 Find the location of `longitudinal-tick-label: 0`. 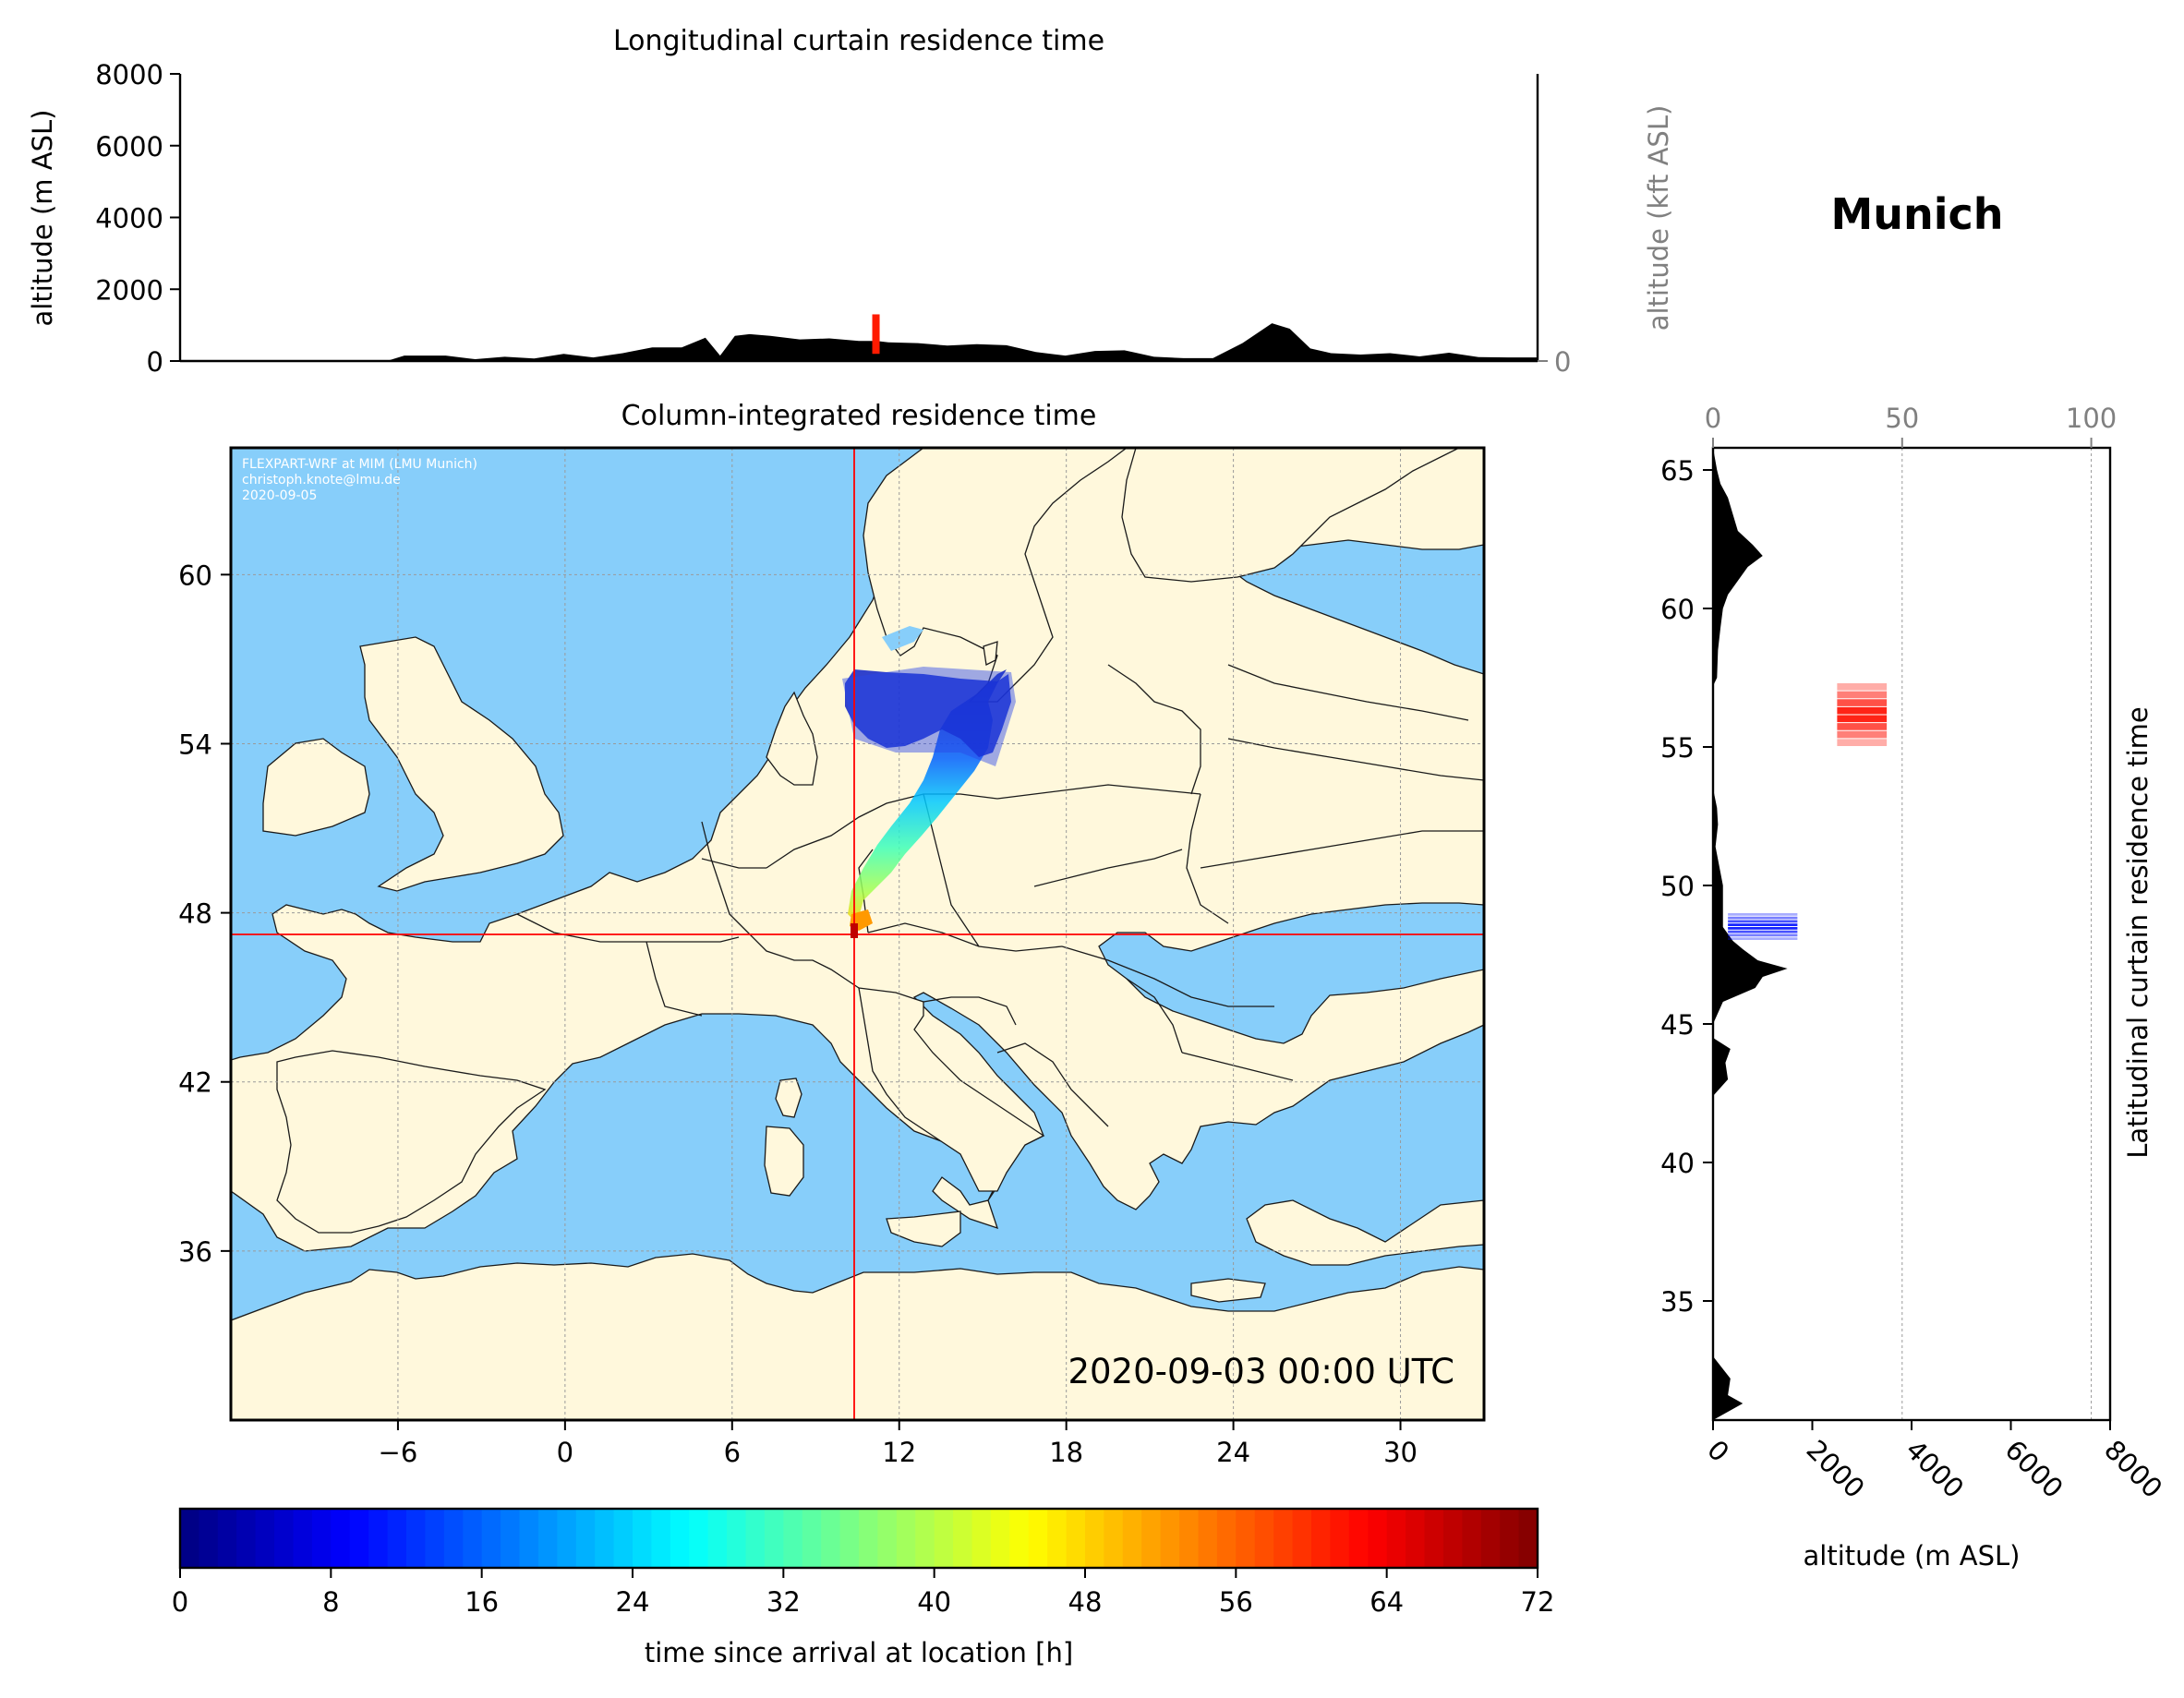

longitudinal-tick-label: 0 is located at coordinates (155, 362).